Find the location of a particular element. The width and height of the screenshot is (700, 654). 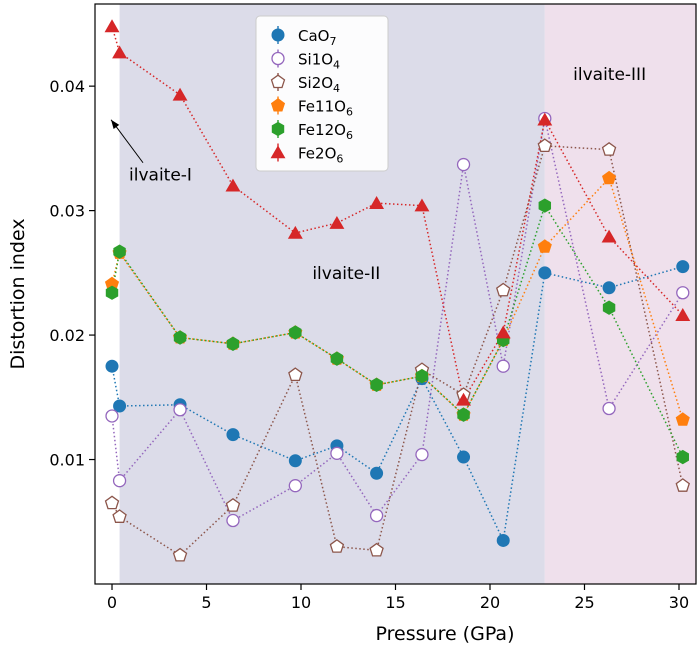

x-axis-ticks: 0 5 10 15 20 25 30 is located at coordinates (398, 598).